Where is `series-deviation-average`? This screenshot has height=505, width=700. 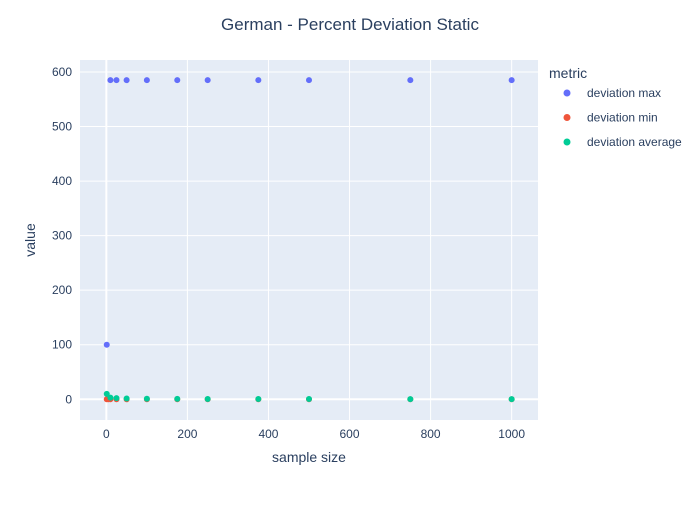 series-deviation-average is located at coordinates (309, 396).